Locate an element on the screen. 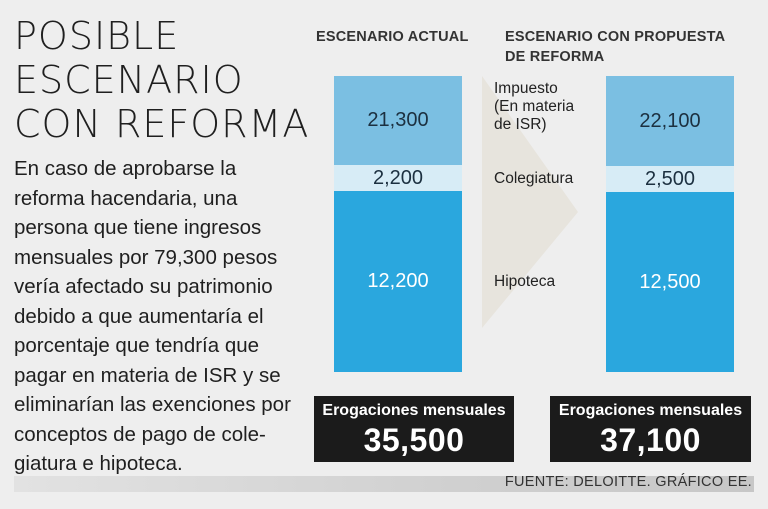 This screenshot has height=509, width=768. value-label: 21,300 is located at coordinates (398, 120).